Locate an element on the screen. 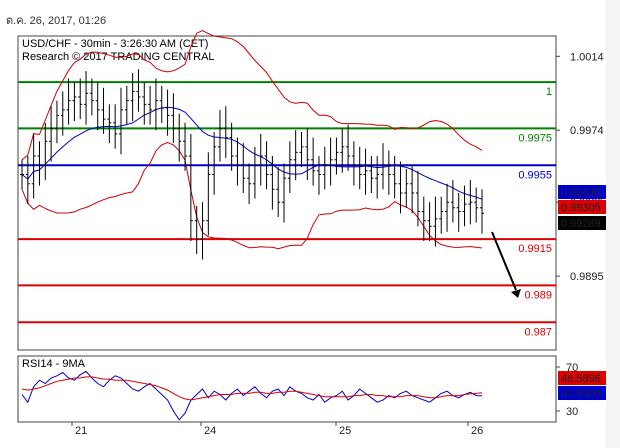  right-scroll-strip is located at coordinates (613, 224).